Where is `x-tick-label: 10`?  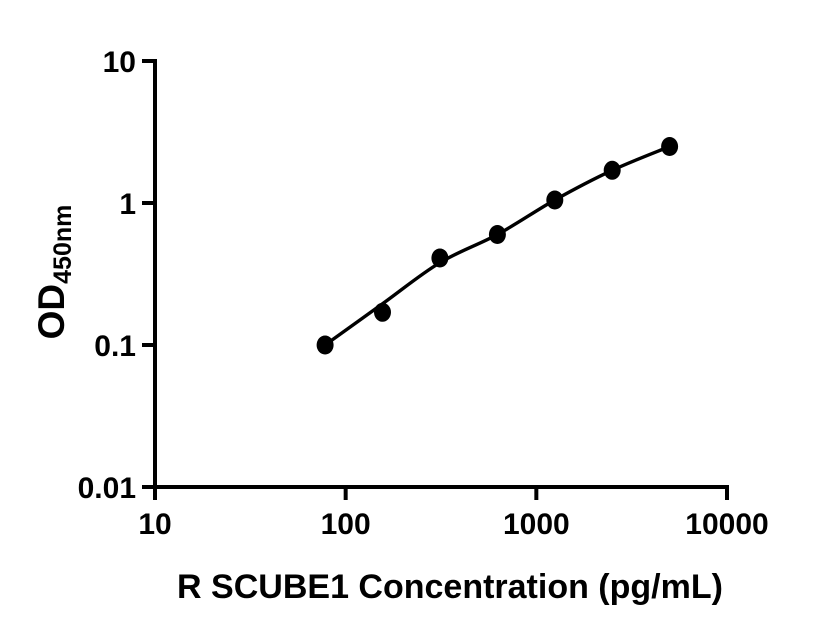
x-tick-label: 10 is located at coordinates (154, 524).